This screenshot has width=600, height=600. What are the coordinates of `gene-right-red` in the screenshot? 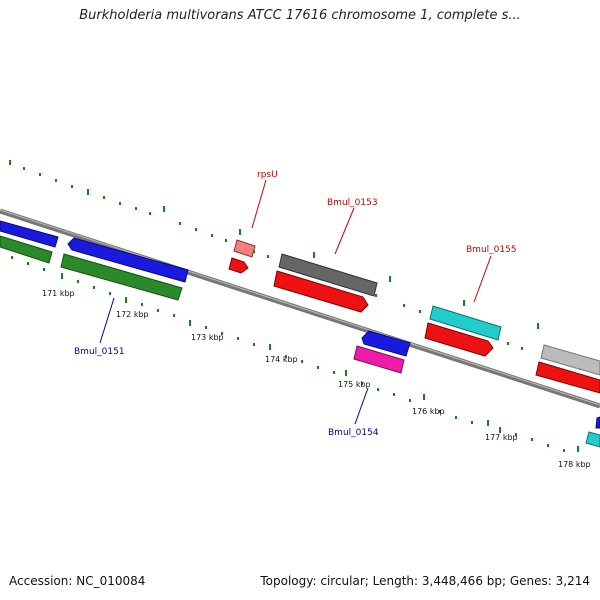 It's located at (567, 377).